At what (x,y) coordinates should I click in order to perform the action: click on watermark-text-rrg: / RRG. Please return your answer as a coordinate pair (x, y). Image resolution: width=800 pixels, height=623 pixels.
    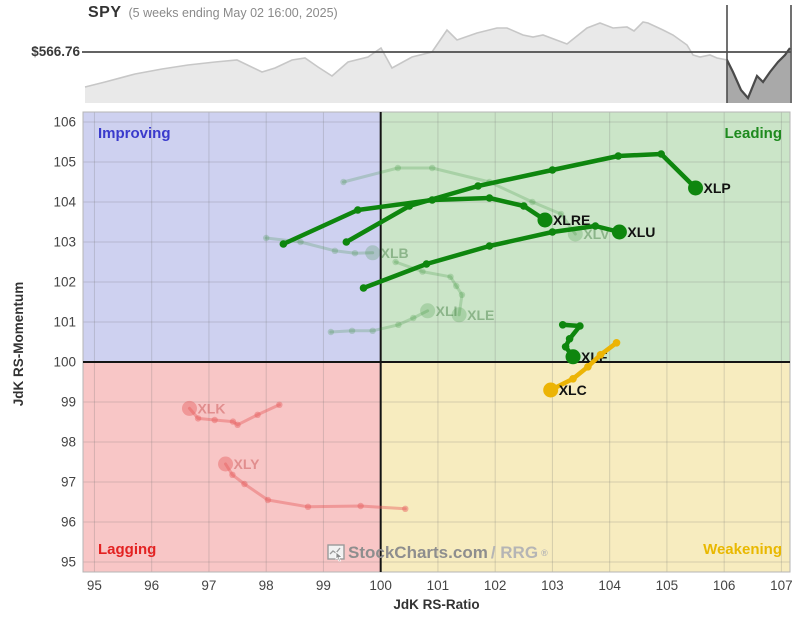
    Looking at the image, I should click on (514, 552).